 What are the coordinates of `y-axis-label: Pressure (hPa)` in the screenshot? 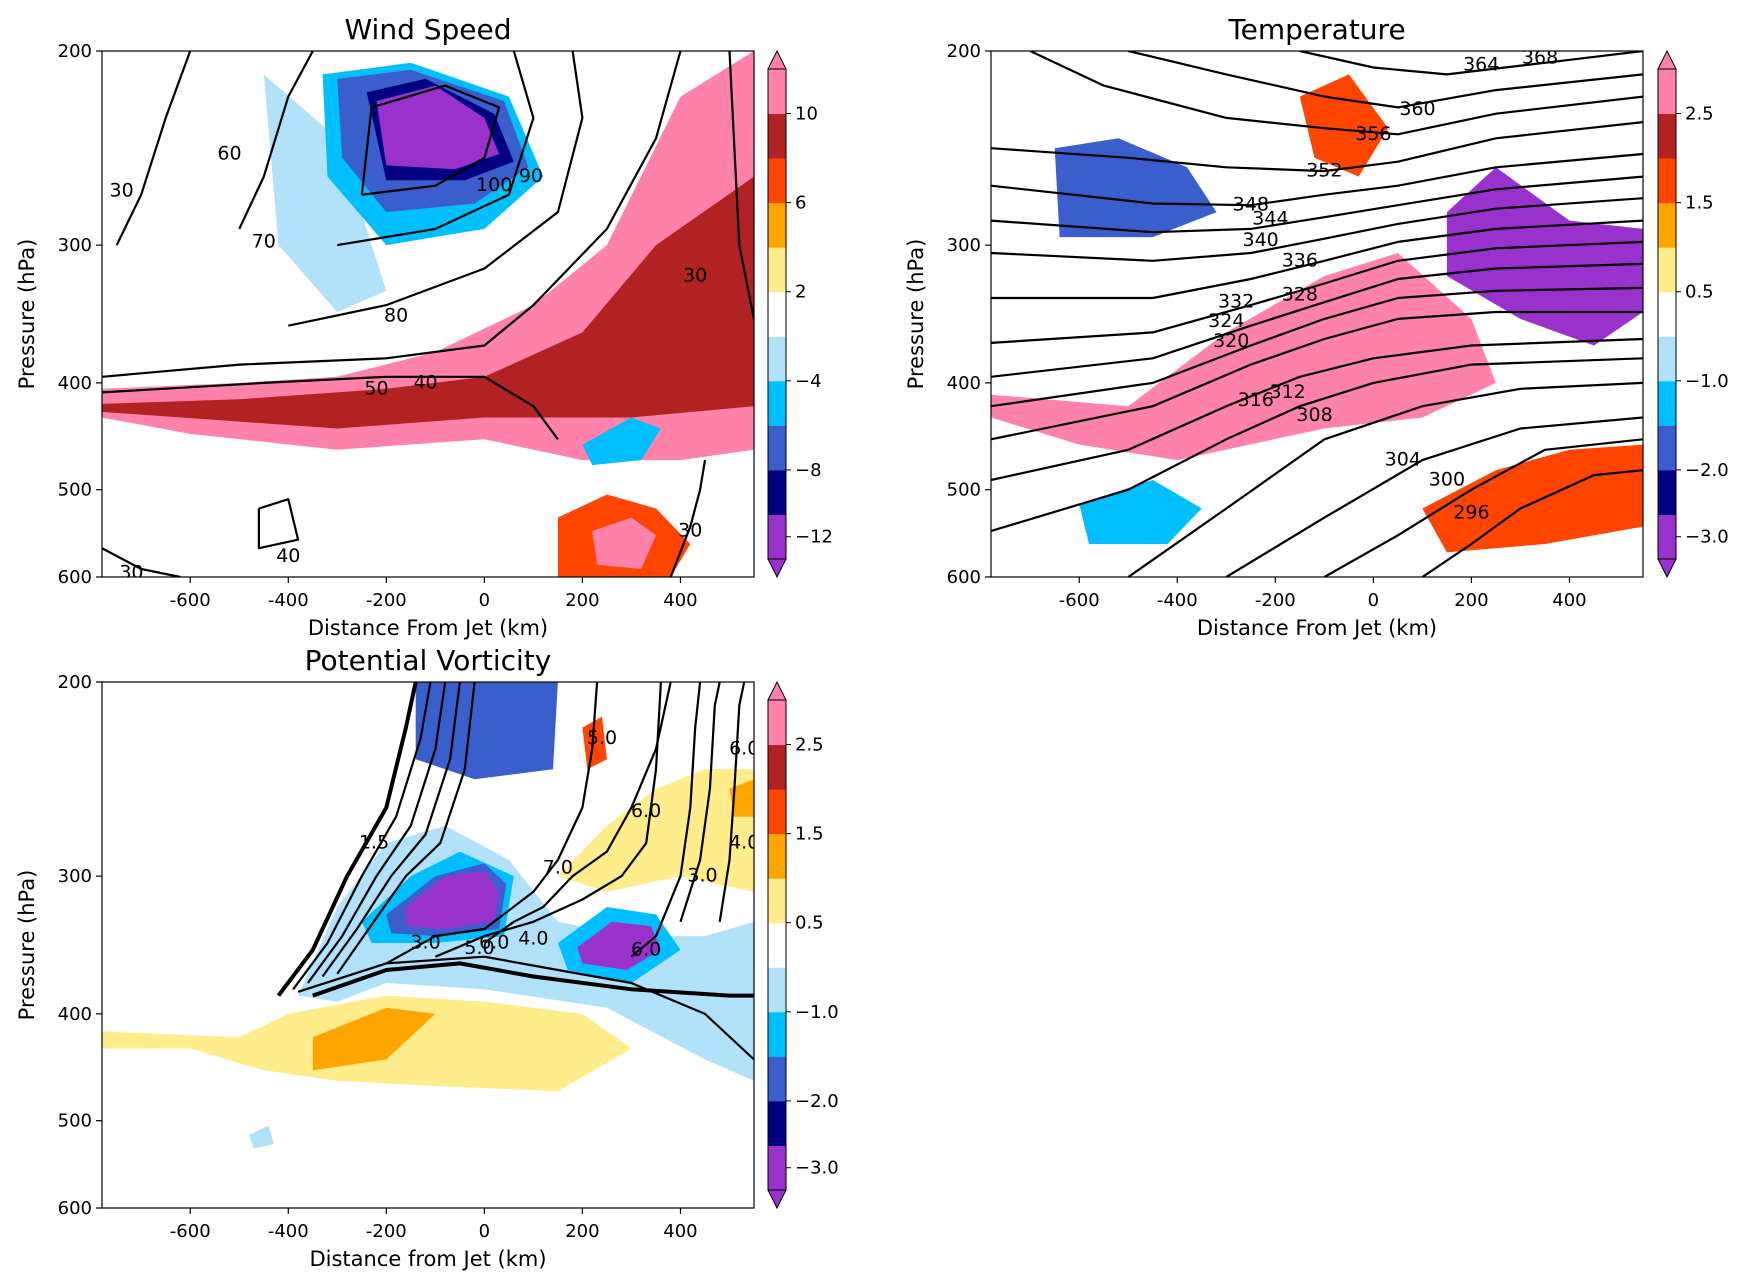 It's located at (27, 945).